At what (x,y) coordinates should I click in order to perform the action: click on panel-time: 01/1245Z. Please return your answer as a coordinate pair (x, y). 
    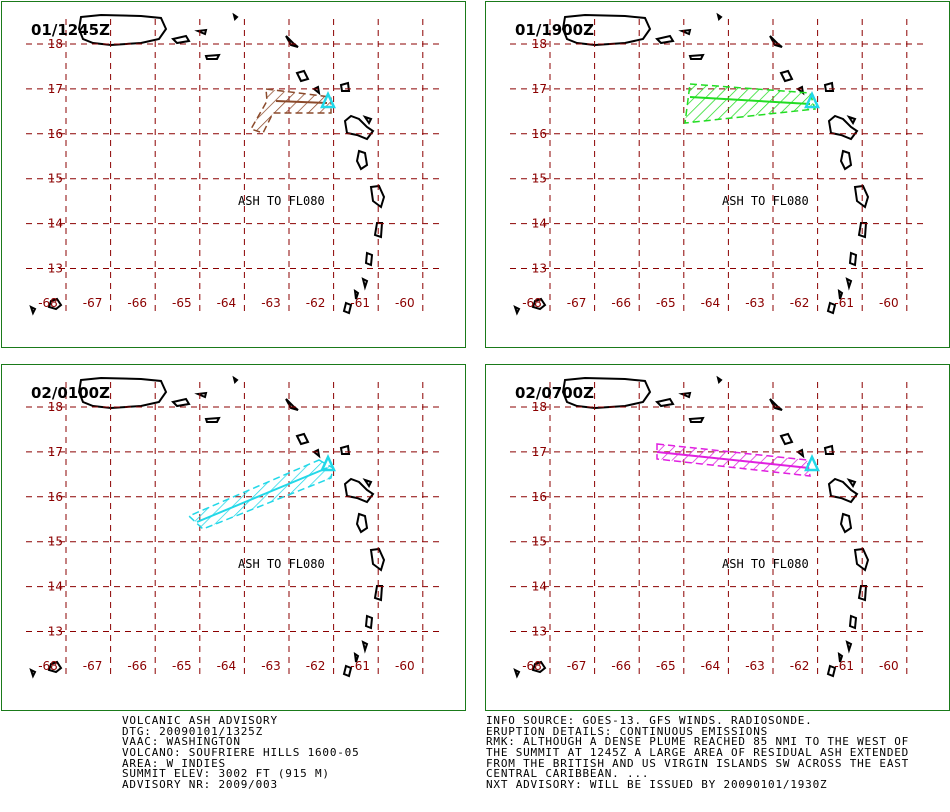
    Looking at the image, I should click on (70, 30).